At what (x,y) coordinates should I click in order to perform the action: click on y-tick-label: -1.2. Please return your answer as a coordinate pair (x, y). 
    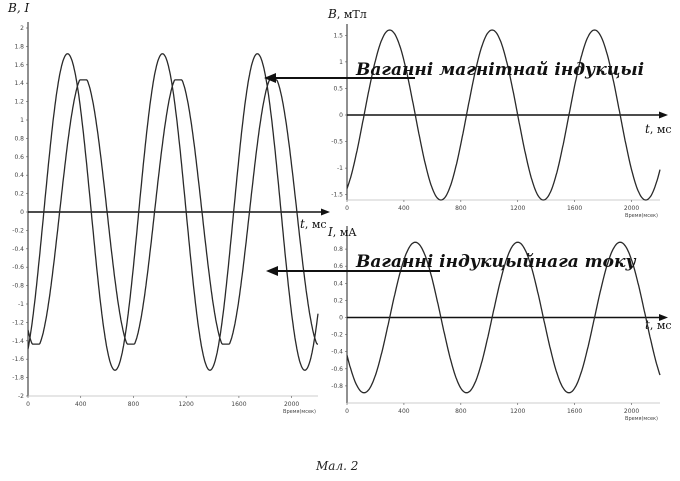
    Looking at the image, I should click on (18, 322).